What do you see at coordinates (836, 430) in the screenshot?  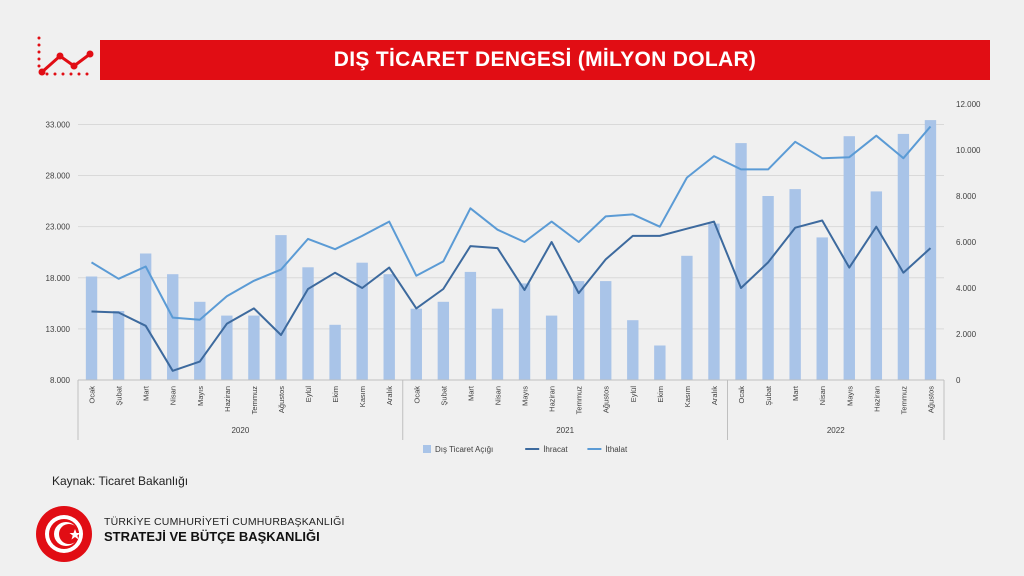 I see `year-label: 2022` at bounding box center [836, 430].